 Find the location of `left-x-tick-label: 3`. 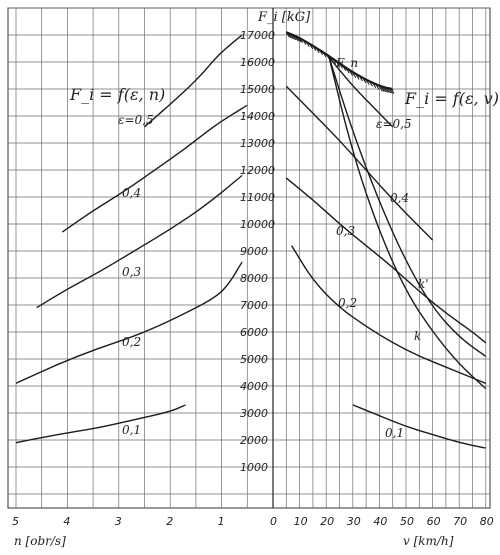

left-x-tick-label: 3 is located at coordinates (118, 521).